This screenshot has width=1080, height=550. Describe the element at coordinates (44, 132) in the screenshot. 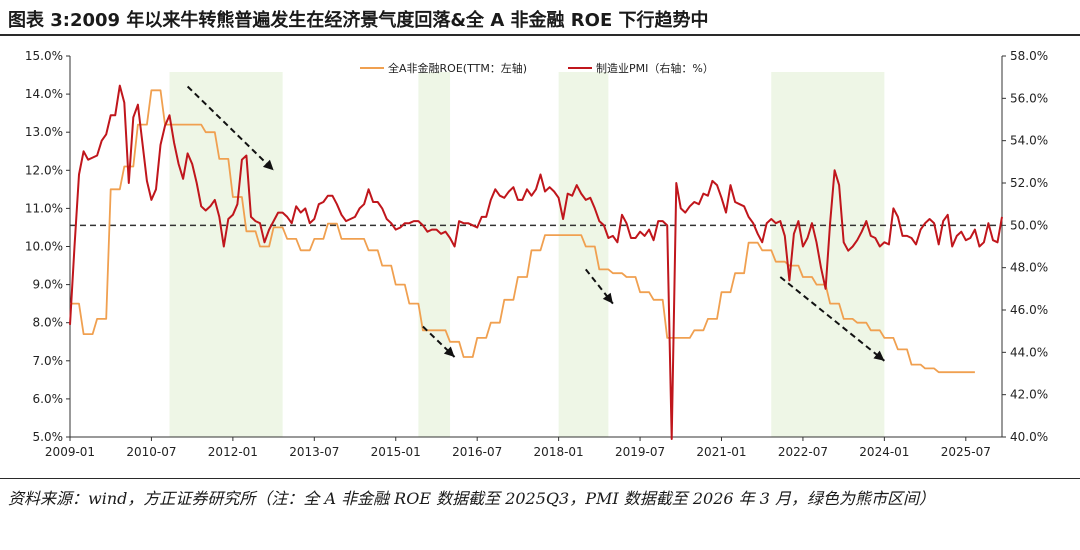

I see `y-left-tick-label: 13.0%` at that location.